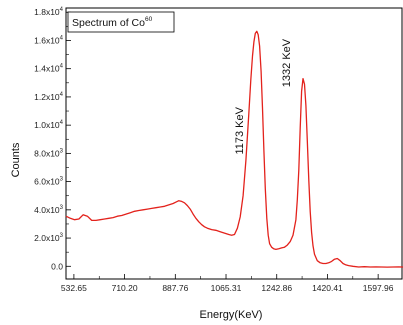  I want to click on x-tick-label: 1242.86, so click(276, 288).